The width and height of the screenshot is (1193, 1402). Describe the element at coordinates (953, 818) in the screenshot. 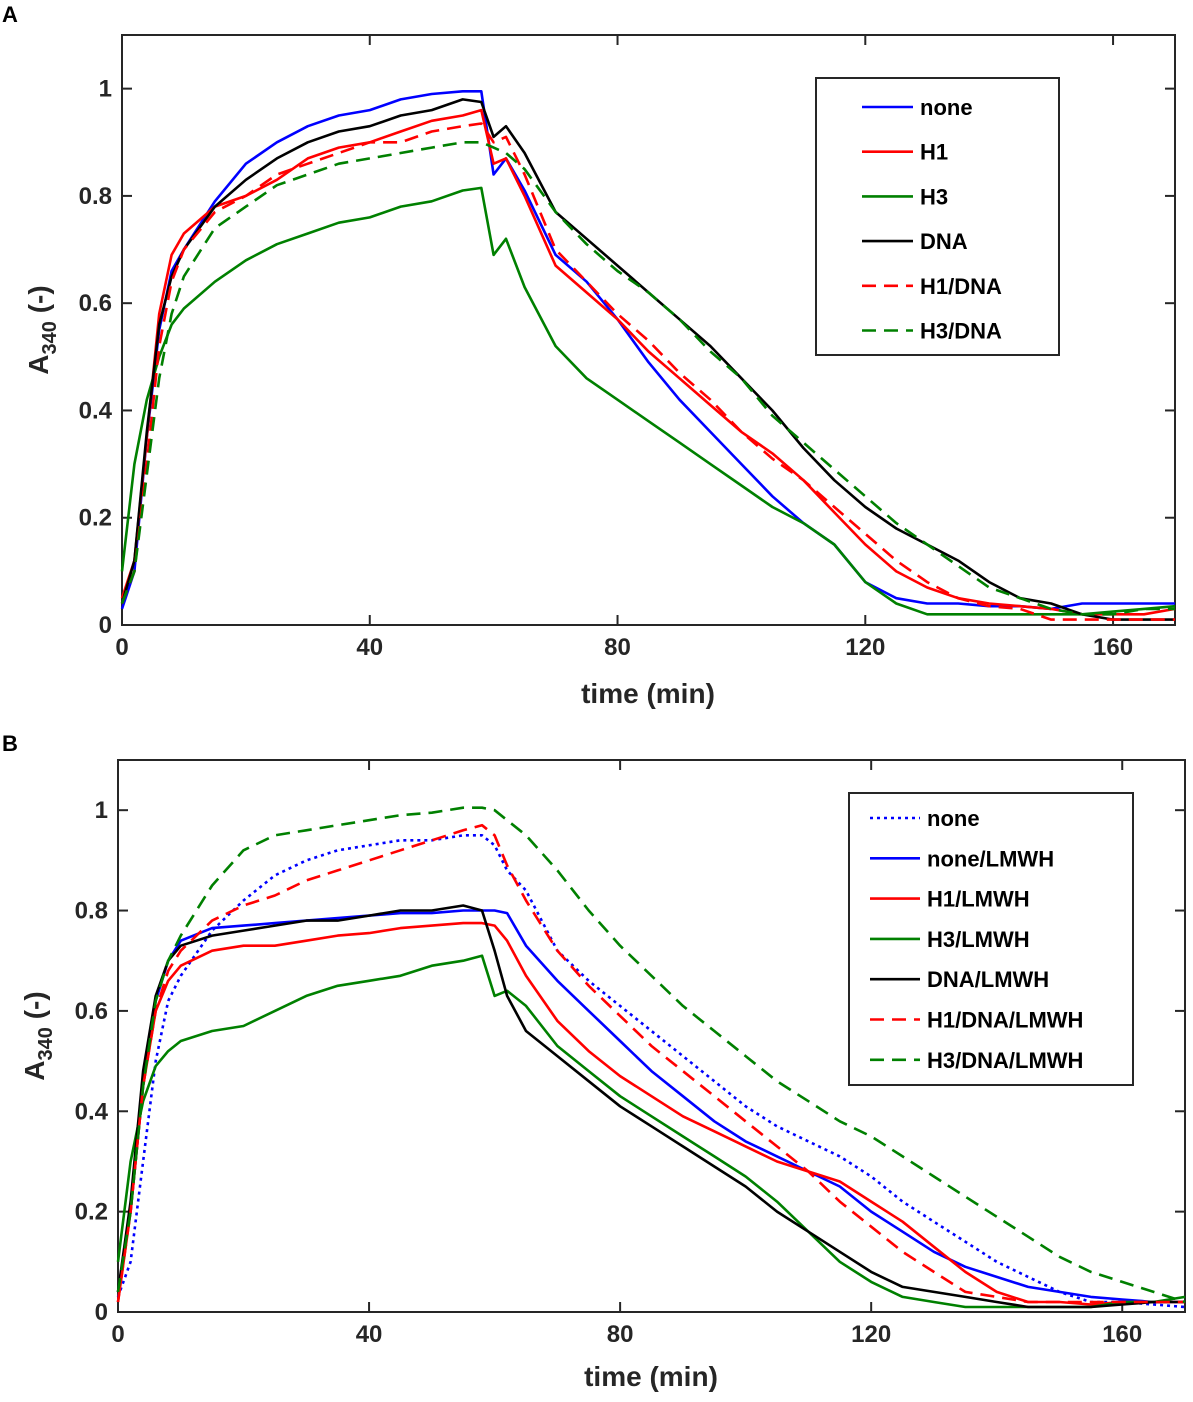

I see `legend-label-b-none: none` at that location.